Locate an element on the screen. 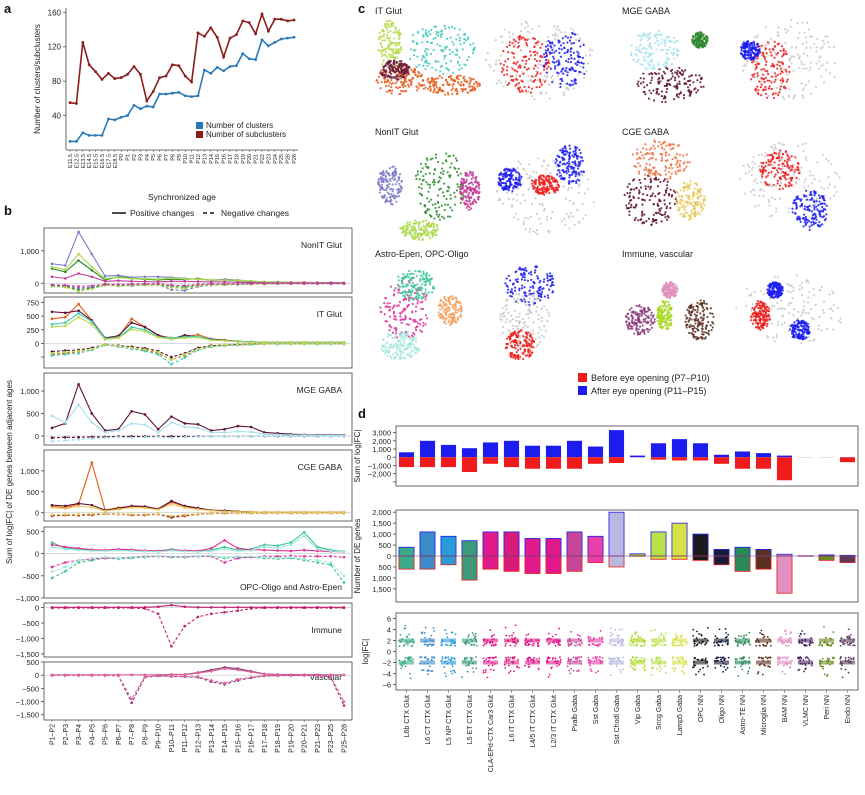 The width and height of the screenshot is (865, 795). y-tick-label: –500 is located at coordinates (30, 623).